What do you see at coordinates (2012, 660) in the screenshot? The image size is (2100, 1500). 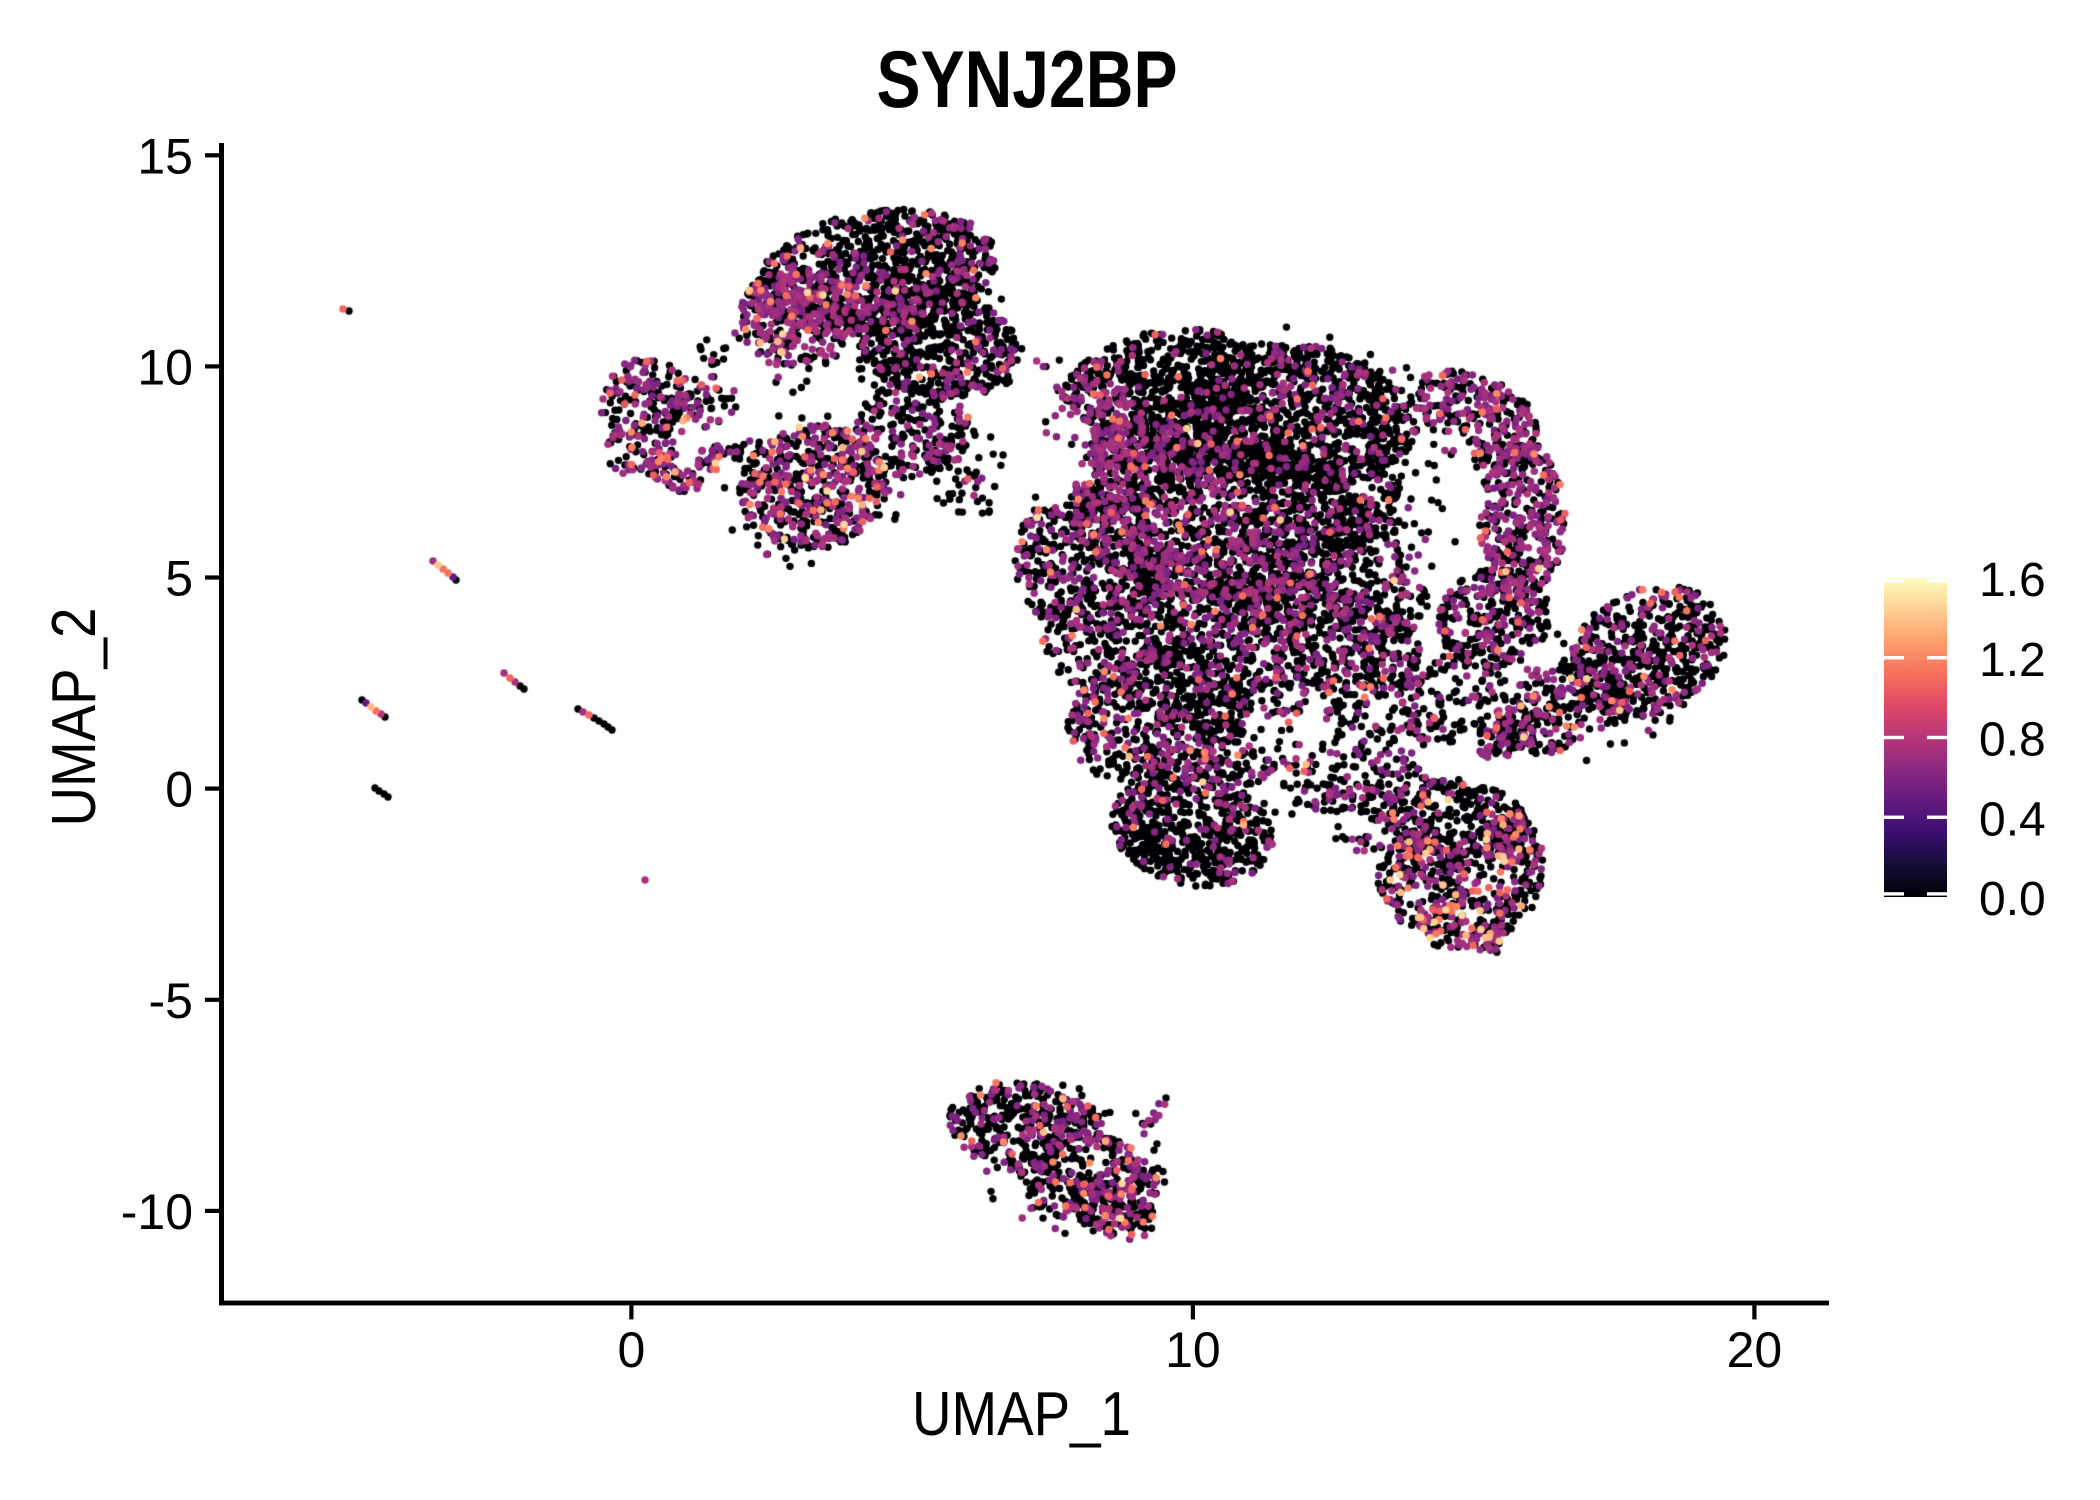 I see `svg-text: 1.2` at bounding box center [2012, 660].